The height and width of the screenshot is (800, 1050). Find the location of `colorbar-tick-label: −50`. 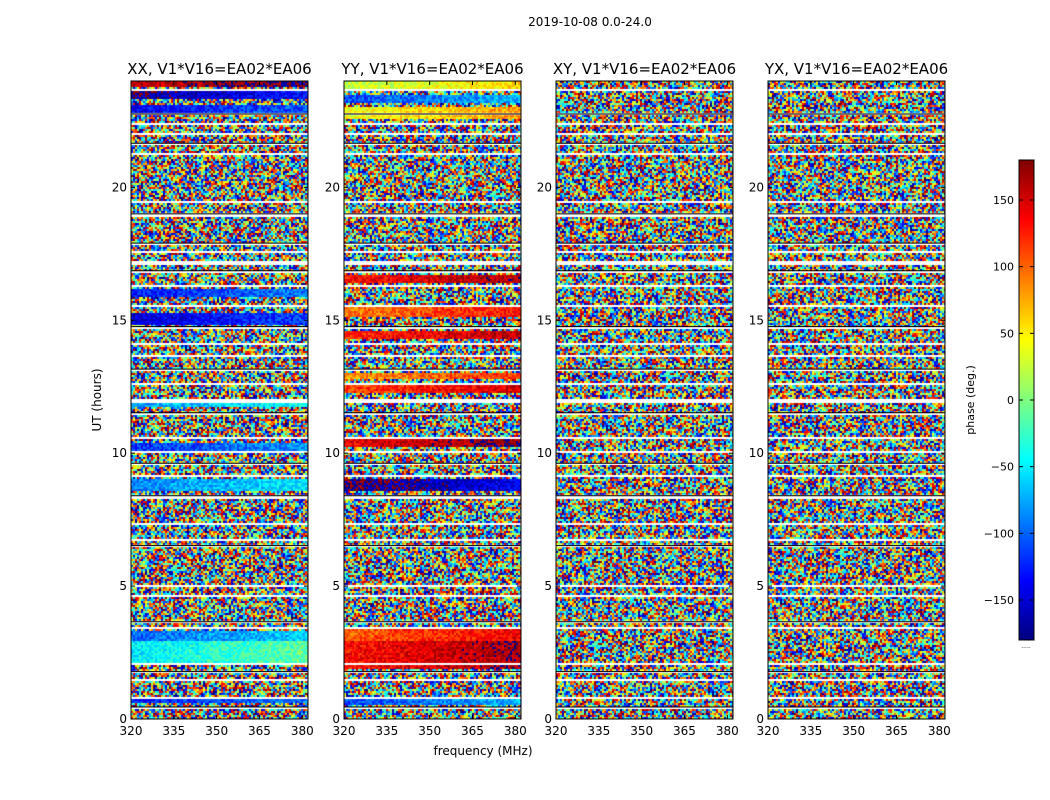

colorbar-tick-label: −50 is located at coordinates (1002, 467).